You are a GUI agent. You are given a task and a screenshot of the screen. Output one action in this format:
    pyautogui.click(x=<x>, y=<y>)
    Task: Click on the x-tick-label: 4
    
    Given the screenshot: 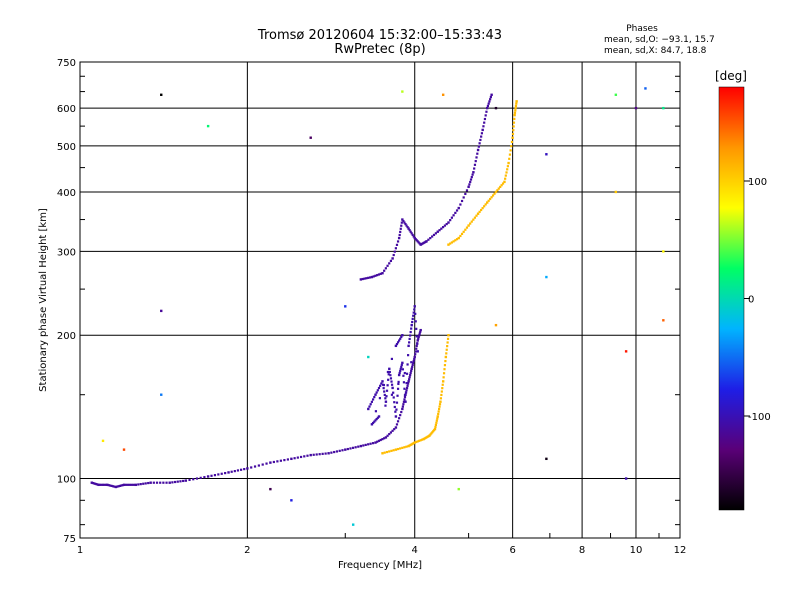 What is the action you would take?
    pyautogui.click(x=415, y=550)
    